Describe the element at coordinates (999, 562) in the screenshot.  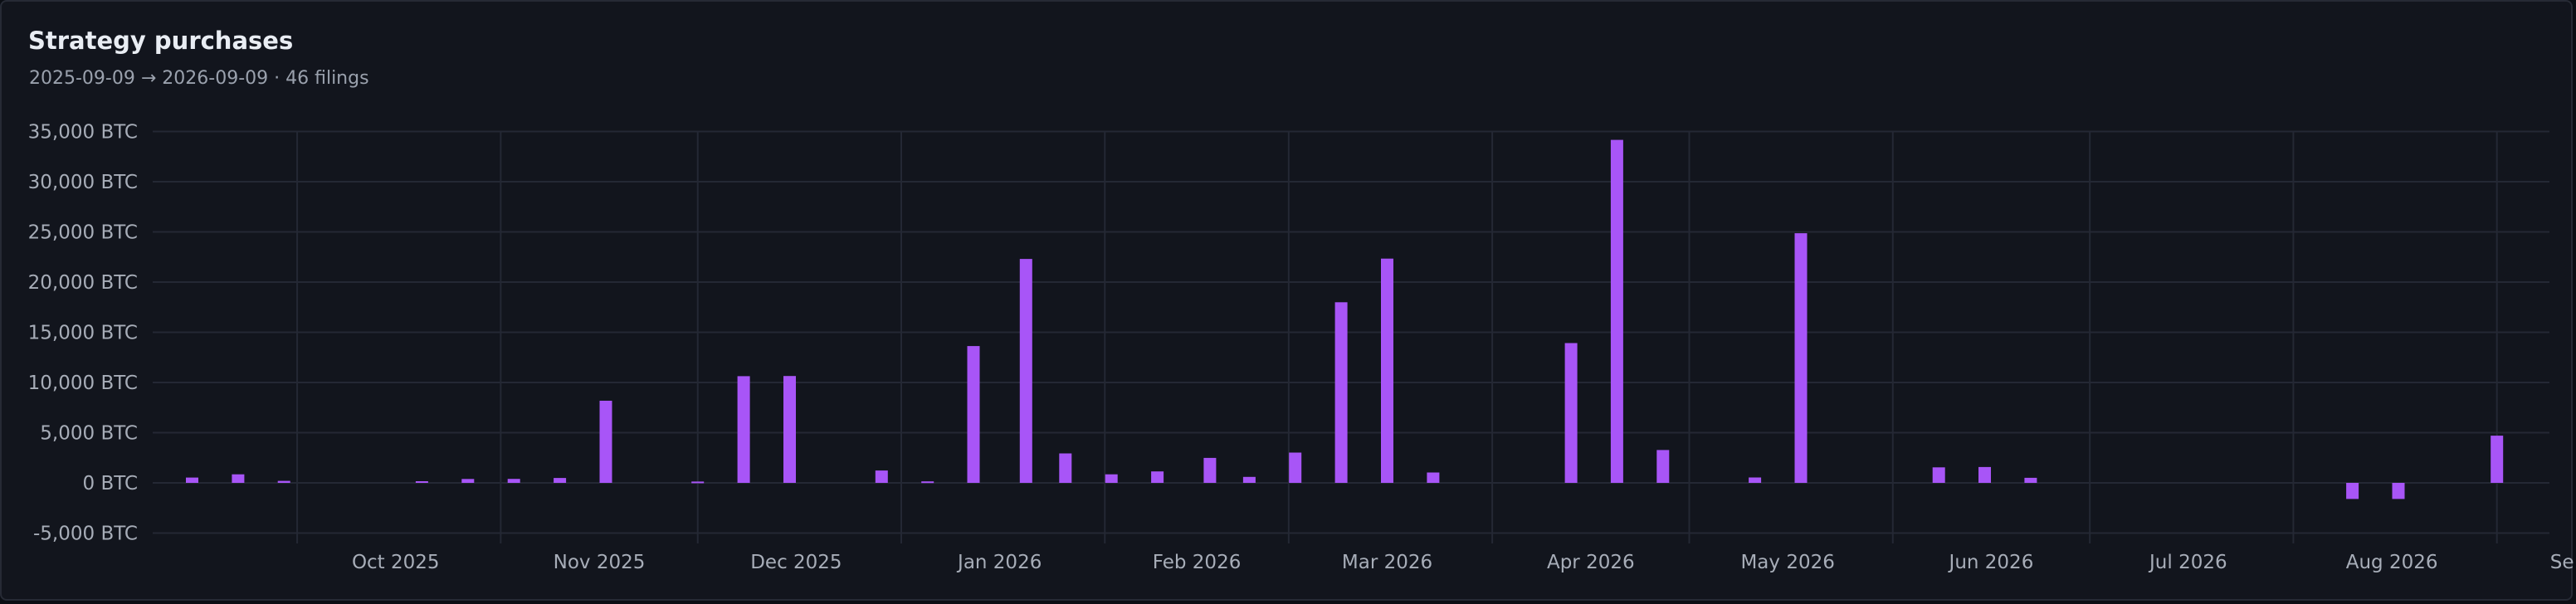
I see `x-tick-label: Jan 2026` at that location.